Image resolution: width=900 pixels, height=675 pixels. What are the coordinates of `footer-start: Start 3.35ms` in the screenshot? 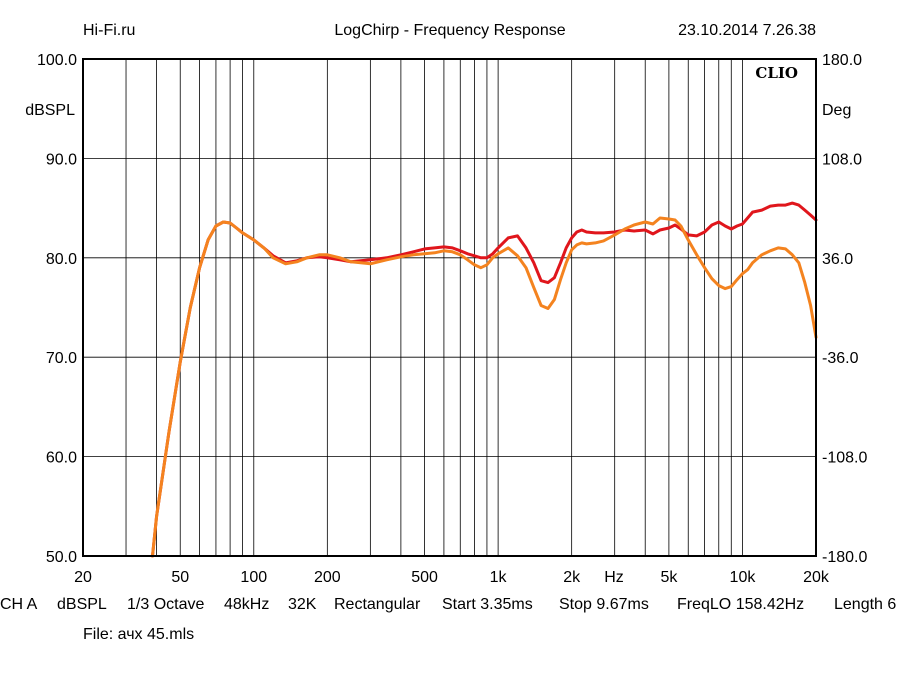 It's located at (487, 604).